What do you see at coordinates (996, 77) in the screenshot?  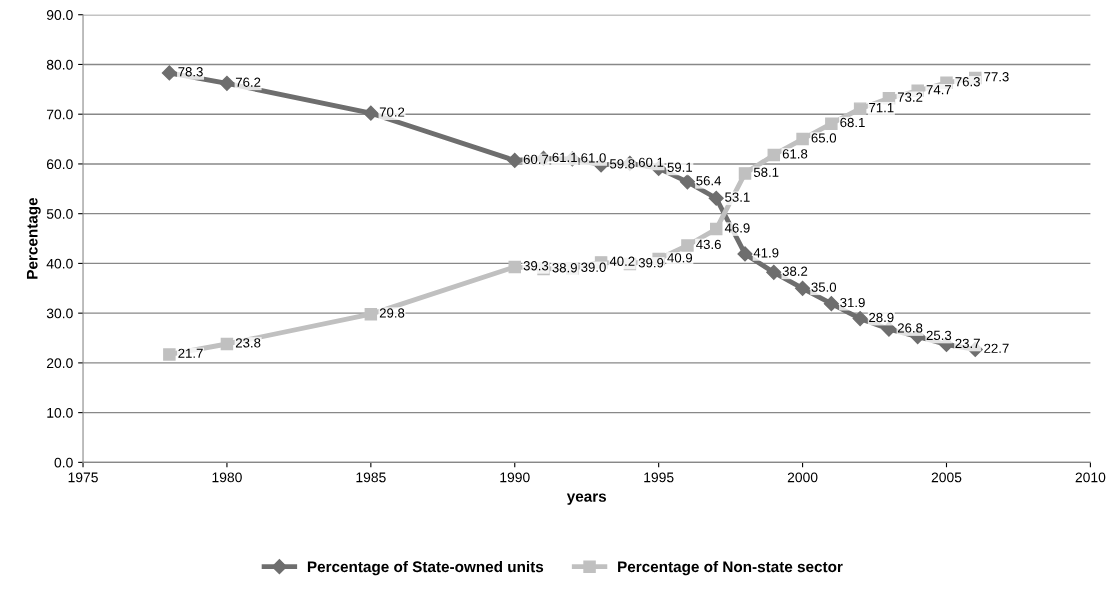 I see `data-label: 77.3` at bounding box center [996, 77].